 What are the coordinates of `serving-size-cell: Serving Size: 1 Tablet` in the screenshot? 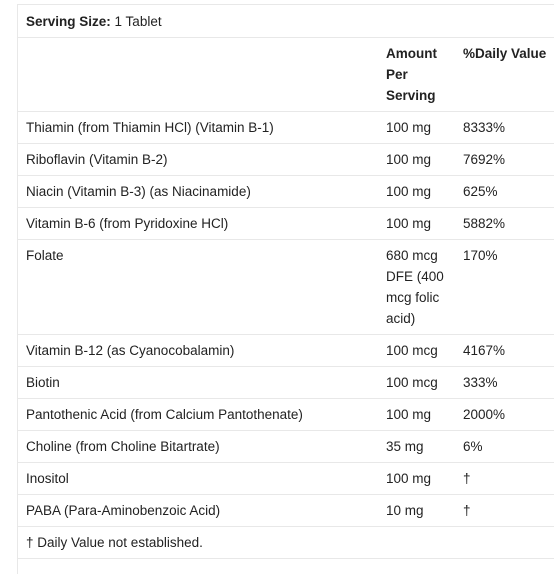 It's located at (286, 21).